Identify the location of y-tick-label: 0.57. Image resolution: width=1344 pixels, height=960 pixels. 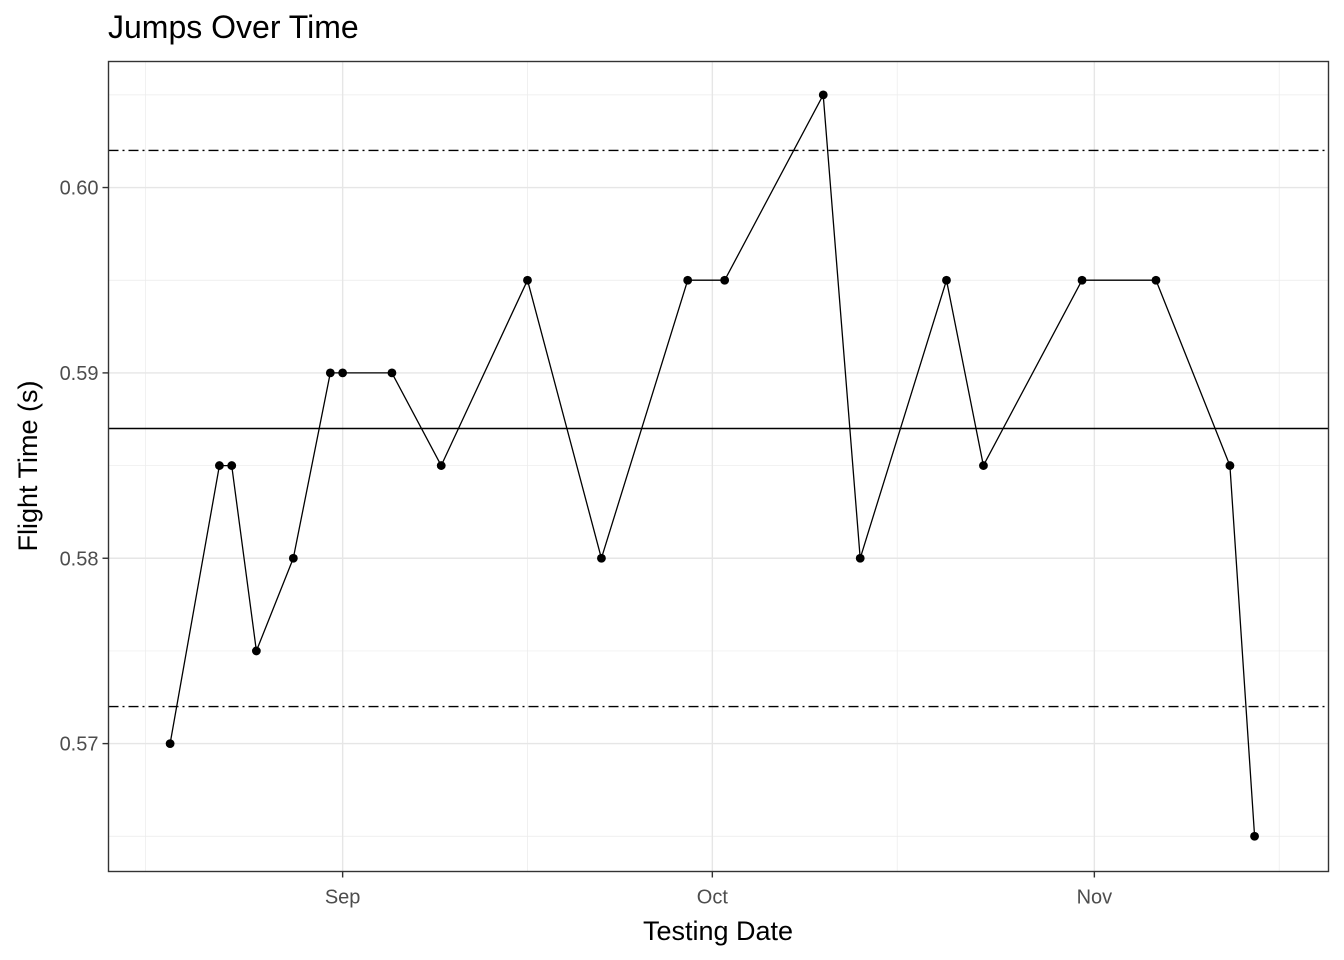
(79, 745).